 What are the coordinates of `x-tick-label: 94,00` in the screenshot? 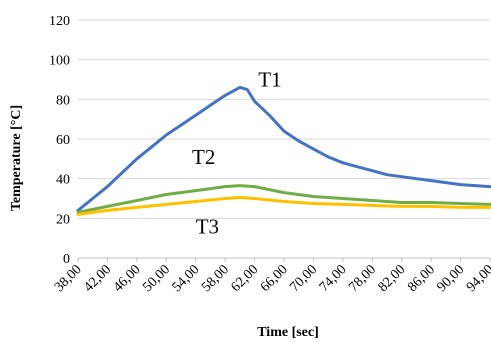 It's located at (477, 278).